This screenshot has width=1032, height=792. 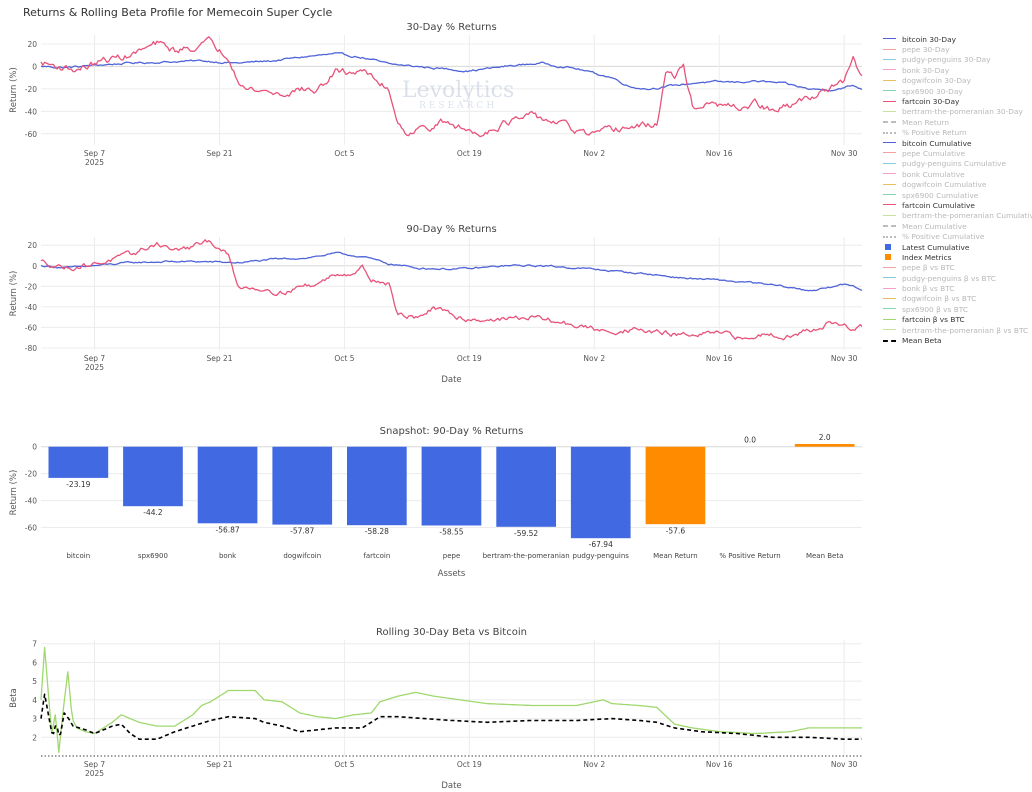 I want to click on bar-category-label: dogwifcoin, so click(x=302, y=556).